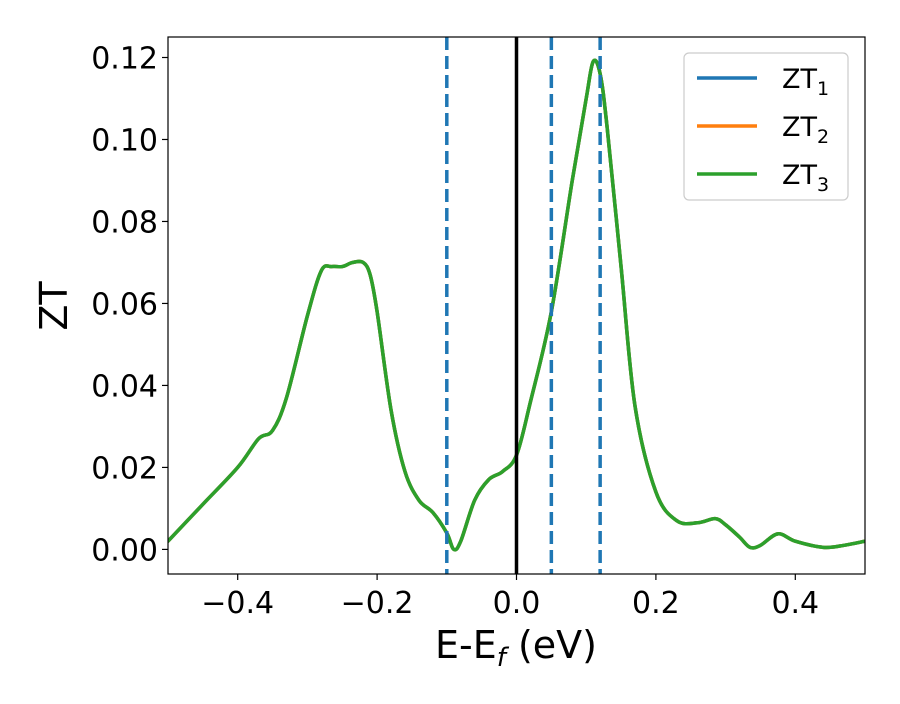 This screenshot has height=704, width=900. I want to click on legend-box, so click(766, 126).